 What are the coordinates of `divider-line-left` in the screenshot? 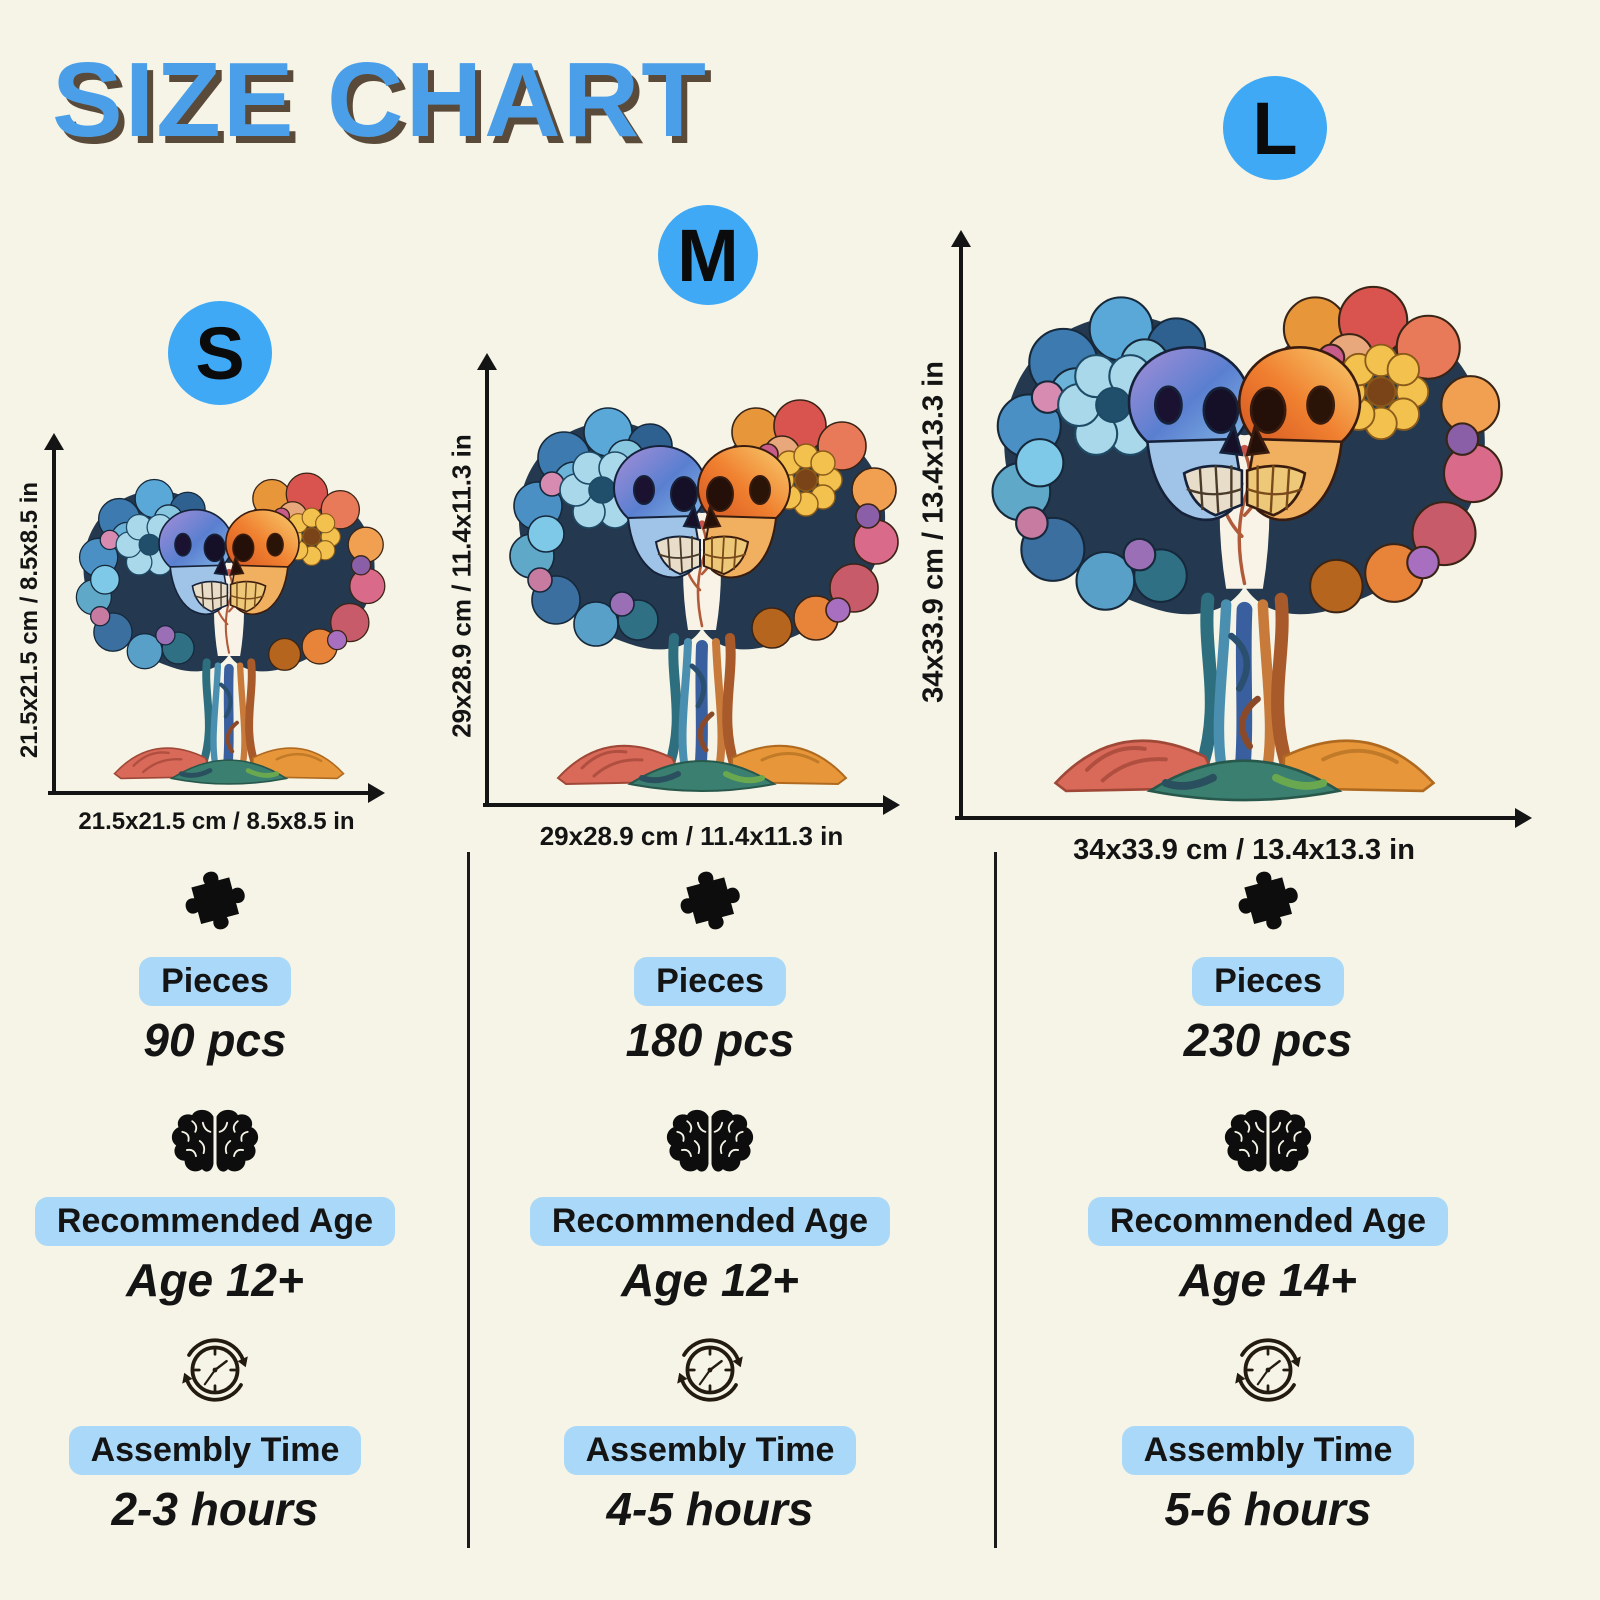 It's located at (468, 1200).